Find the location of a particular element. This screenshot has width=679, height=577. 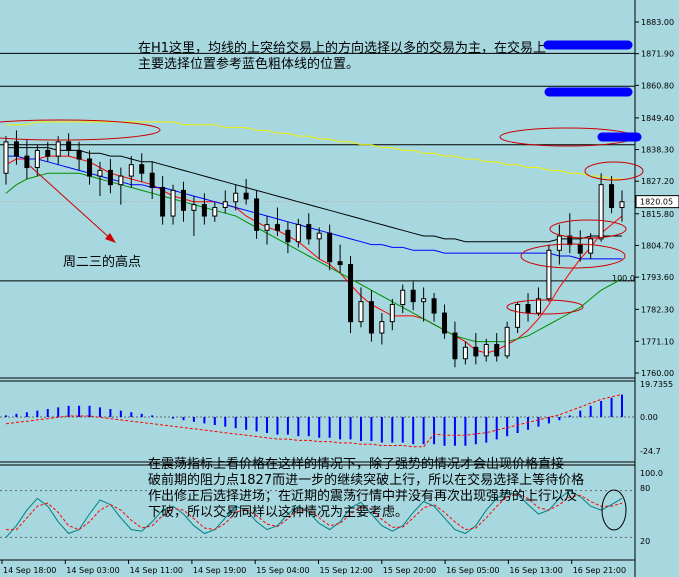

time-tick-label: 16 Sep 05:00 is located at coordinates (472, 570).